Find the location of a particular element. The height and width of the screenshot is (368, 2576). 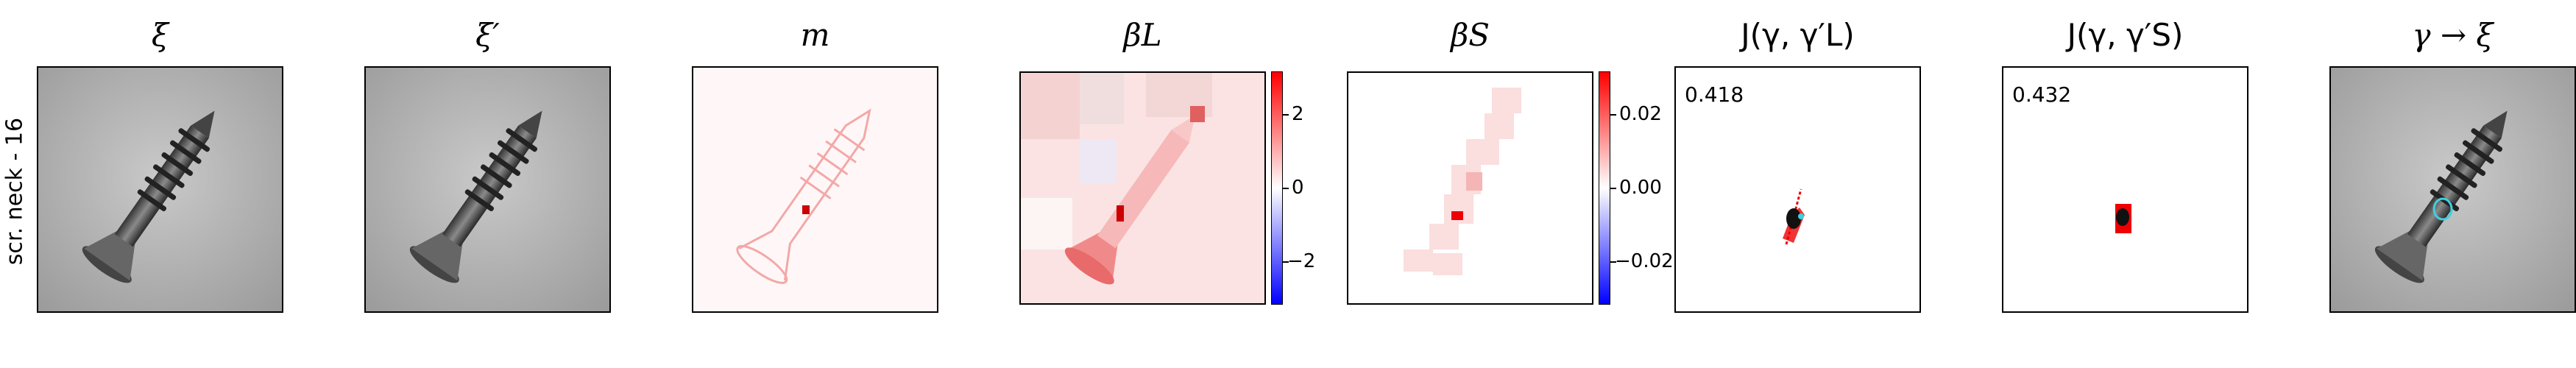

beta-l-map is located at coordinates (1142, 188).